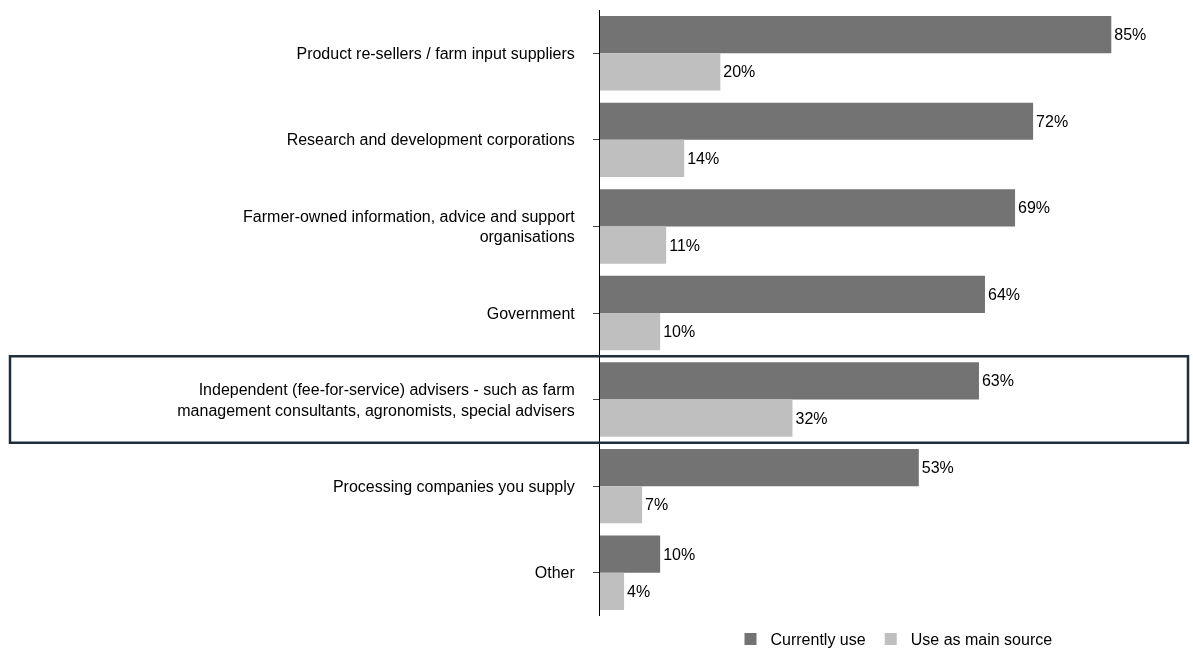  I want to click on data-label: 32%, so click(811, 418).